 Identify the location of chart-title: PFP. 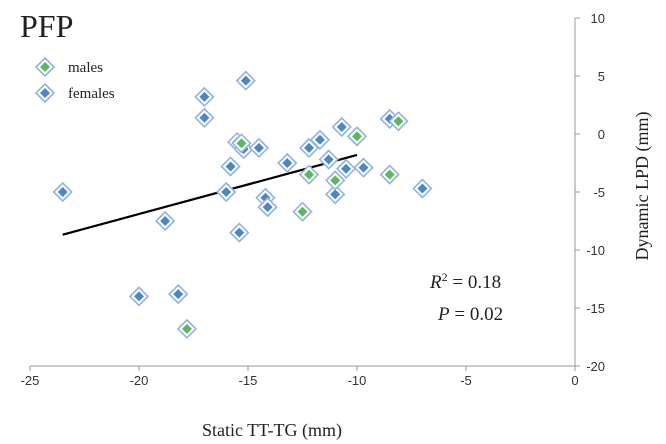
(46, 26).